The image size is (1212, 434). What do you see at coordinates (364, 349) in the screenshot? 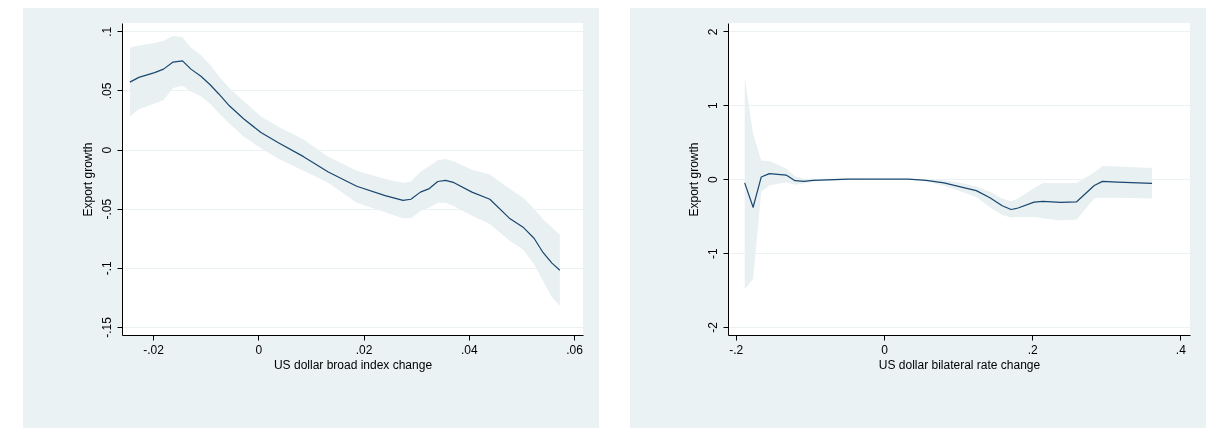
I see `x-tick-label: .02` at bounding box center [364, 349].